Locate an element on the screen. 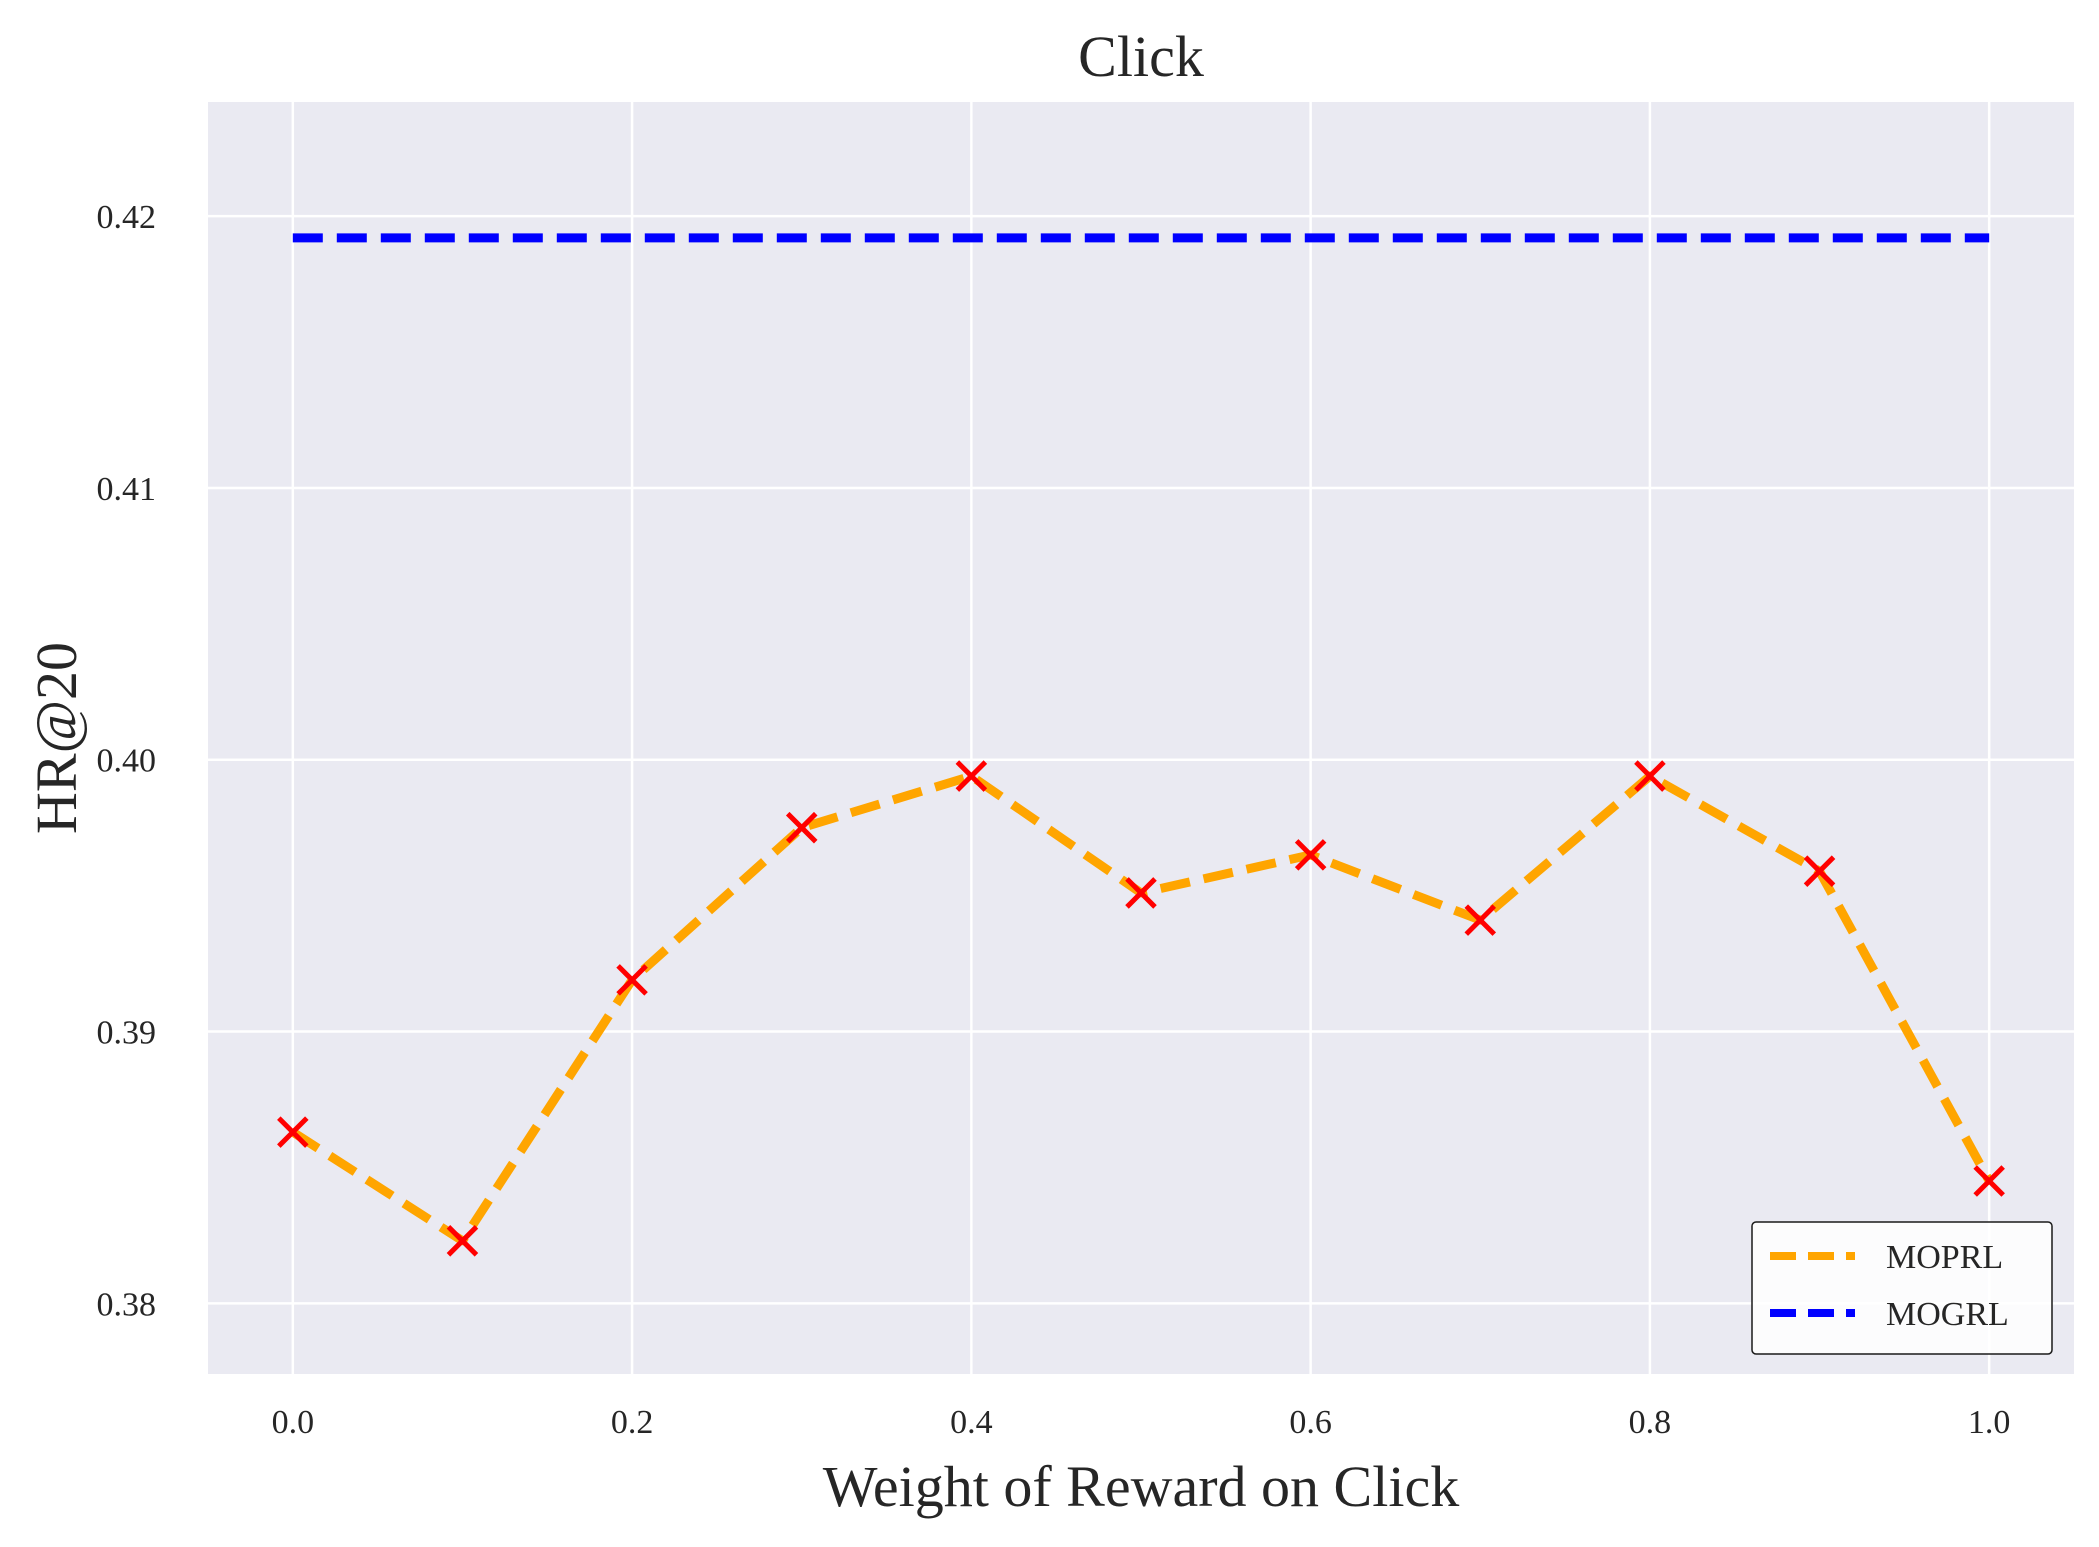 This screenshot has height=1547, width=2099. chart-title: Click is located at coordinates (1141, 56).